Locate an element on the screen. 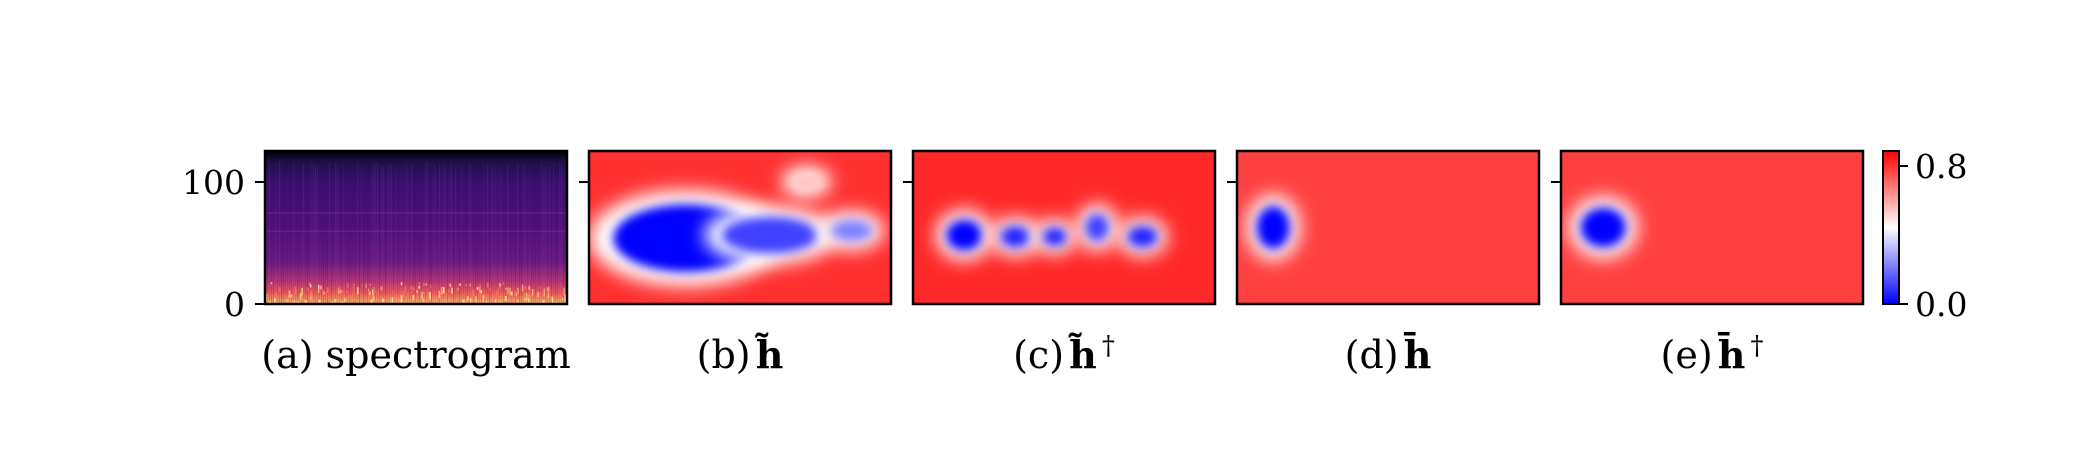 This screenshot has width=2100, height=450. panel-b-caption-prefix: (b) is located at coordinates (724, 355).